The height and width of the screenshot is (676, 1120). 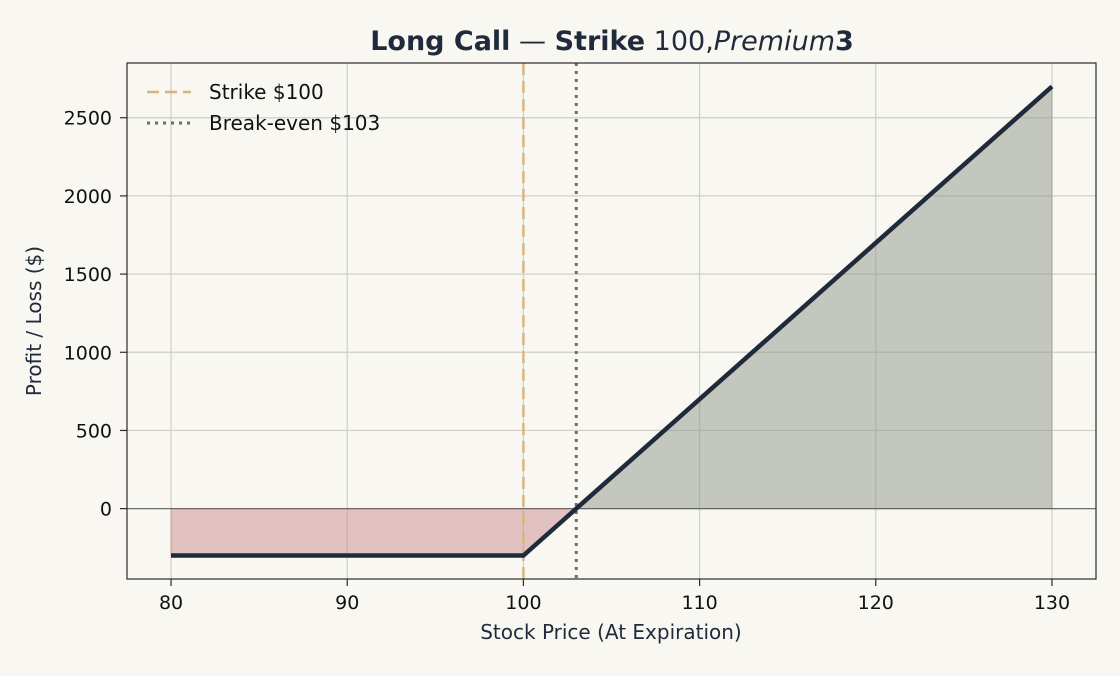 I want to click on loss-area, so click(x=374, y=532).